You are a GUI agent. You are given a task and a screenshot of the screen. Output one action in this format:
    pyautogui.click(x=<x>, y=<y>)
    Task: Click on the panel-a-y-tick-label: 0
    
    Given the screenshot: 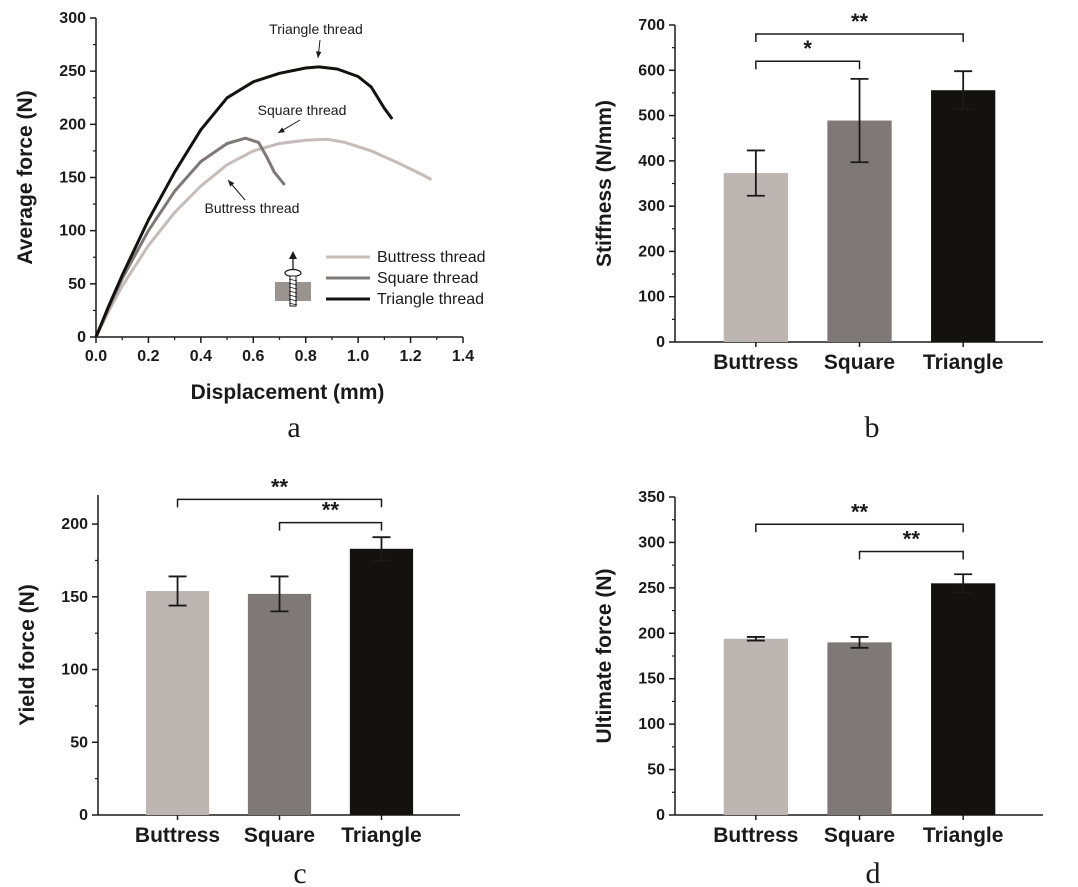 What is the action you would take?
    pyautogui.click(x=81, y=337)
    